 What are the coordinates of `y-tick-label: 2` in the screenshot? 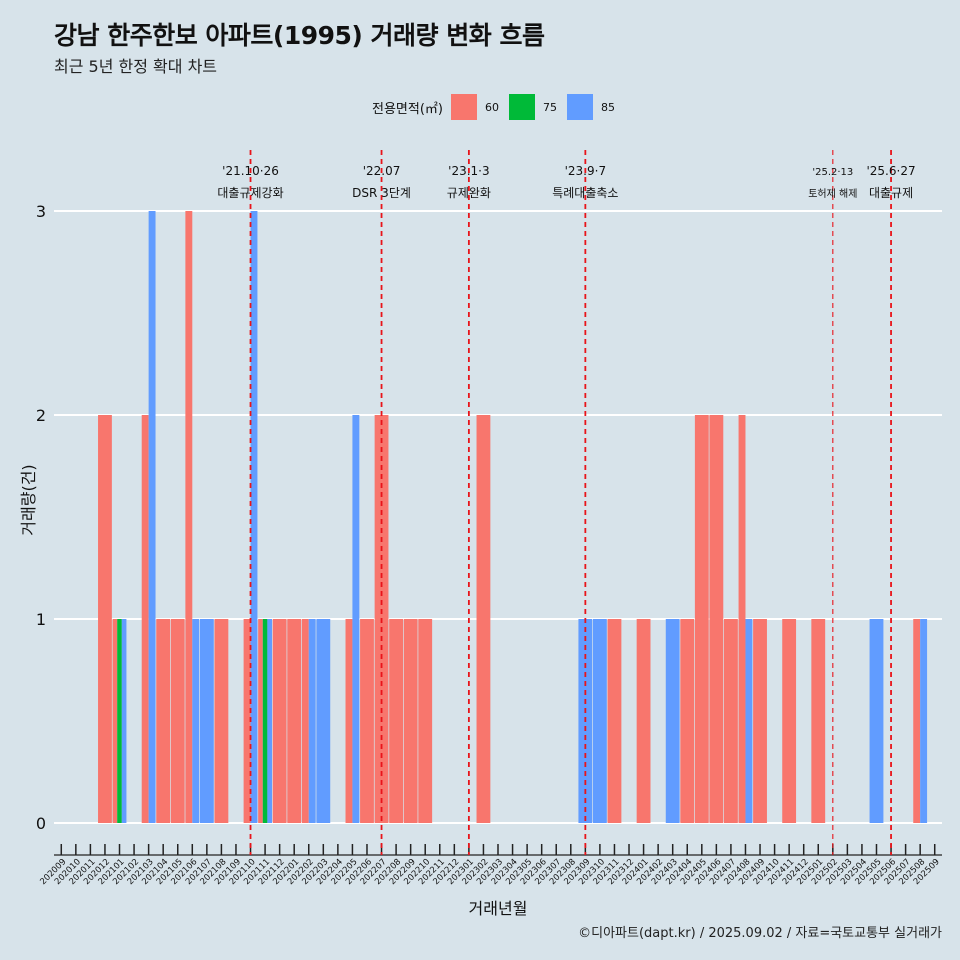 It's located at (41, 415).